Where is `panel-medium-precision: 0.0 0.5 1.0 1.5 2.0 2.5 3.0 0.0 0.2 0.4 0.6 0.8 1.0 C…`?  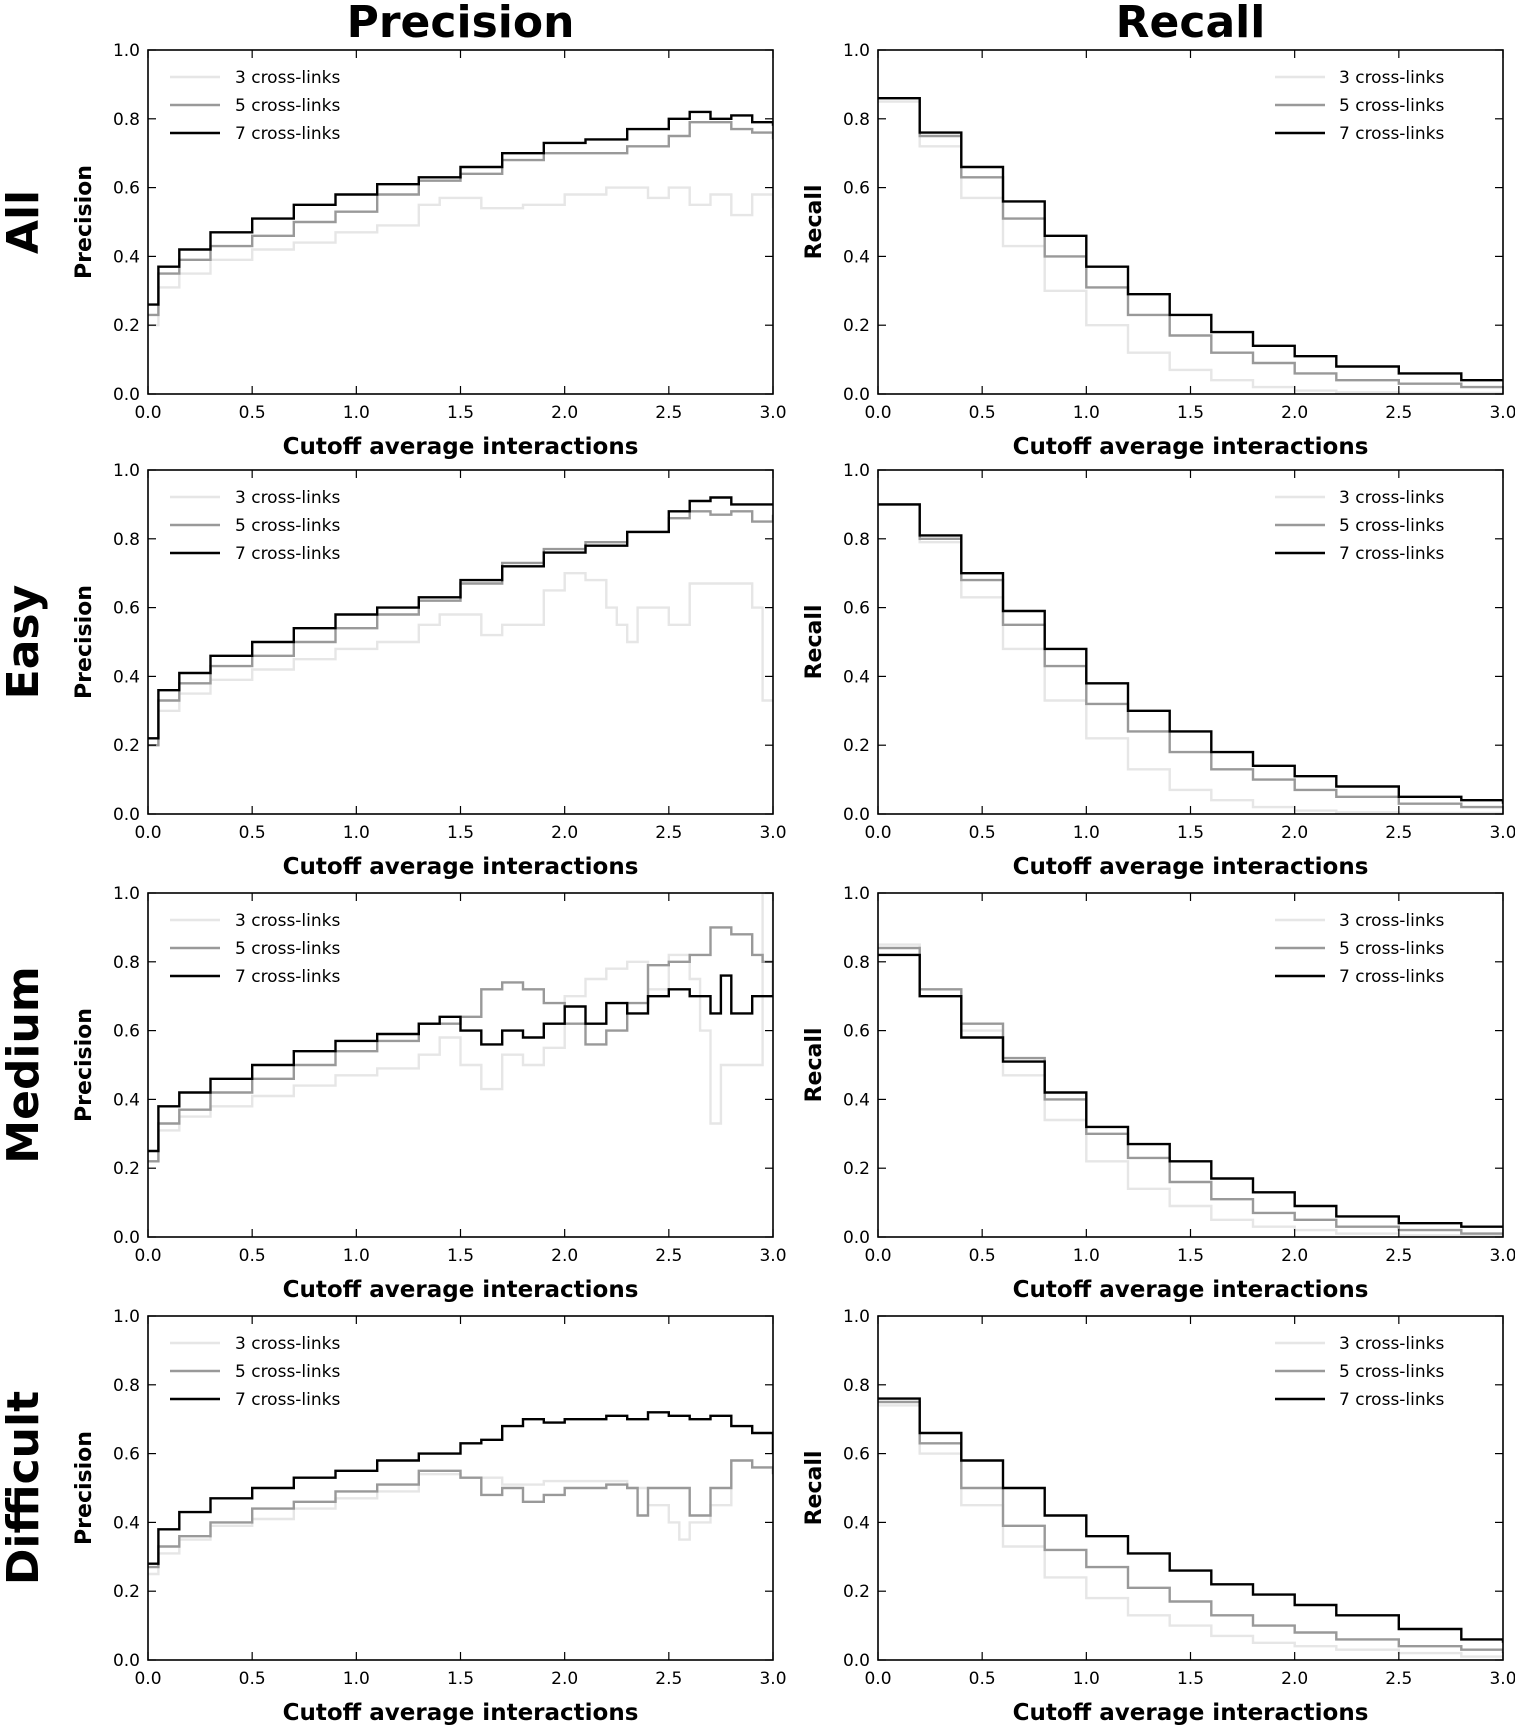
panel-medium-precision: 0.0 0.5 1.0 1.5 2.0 2.5 3.0 0.0 0.2 0.4 0.6 0.8 1.0 C… is located at coordinates (429, 1093).